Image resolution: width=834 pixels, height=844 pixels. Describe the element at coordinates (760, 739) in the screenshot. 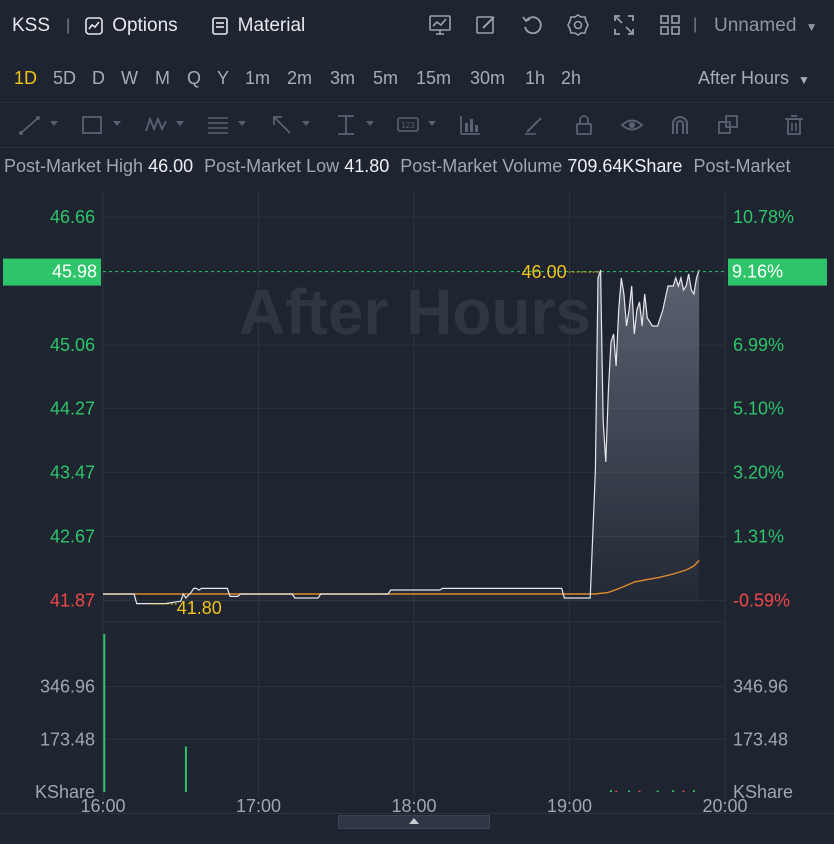

I see `volume-axis-right-label: 173.48` at that location.